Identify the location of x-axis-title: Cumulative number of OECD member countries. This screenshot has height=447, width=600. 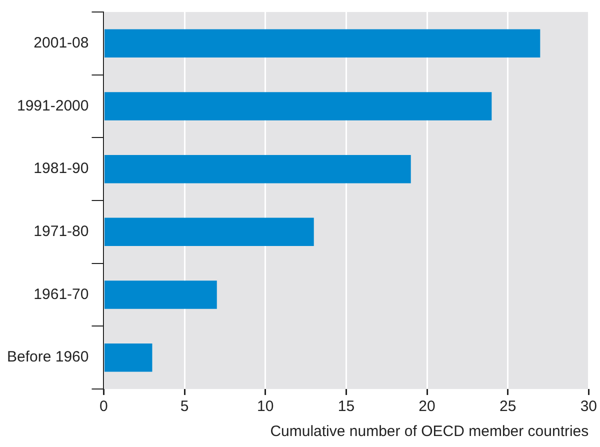
(429, 431).